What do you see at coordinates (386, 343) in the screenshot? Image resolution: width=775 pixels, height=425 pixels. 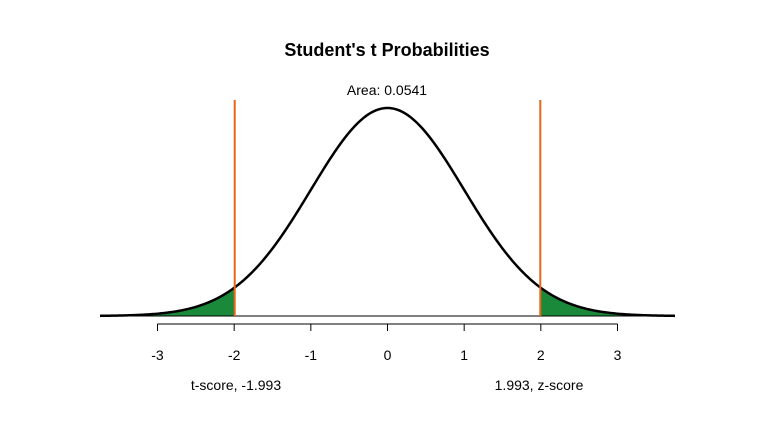 I see `x-axis: -3 -2 -1 0 1 2 3` at bounding box center [386, 343].